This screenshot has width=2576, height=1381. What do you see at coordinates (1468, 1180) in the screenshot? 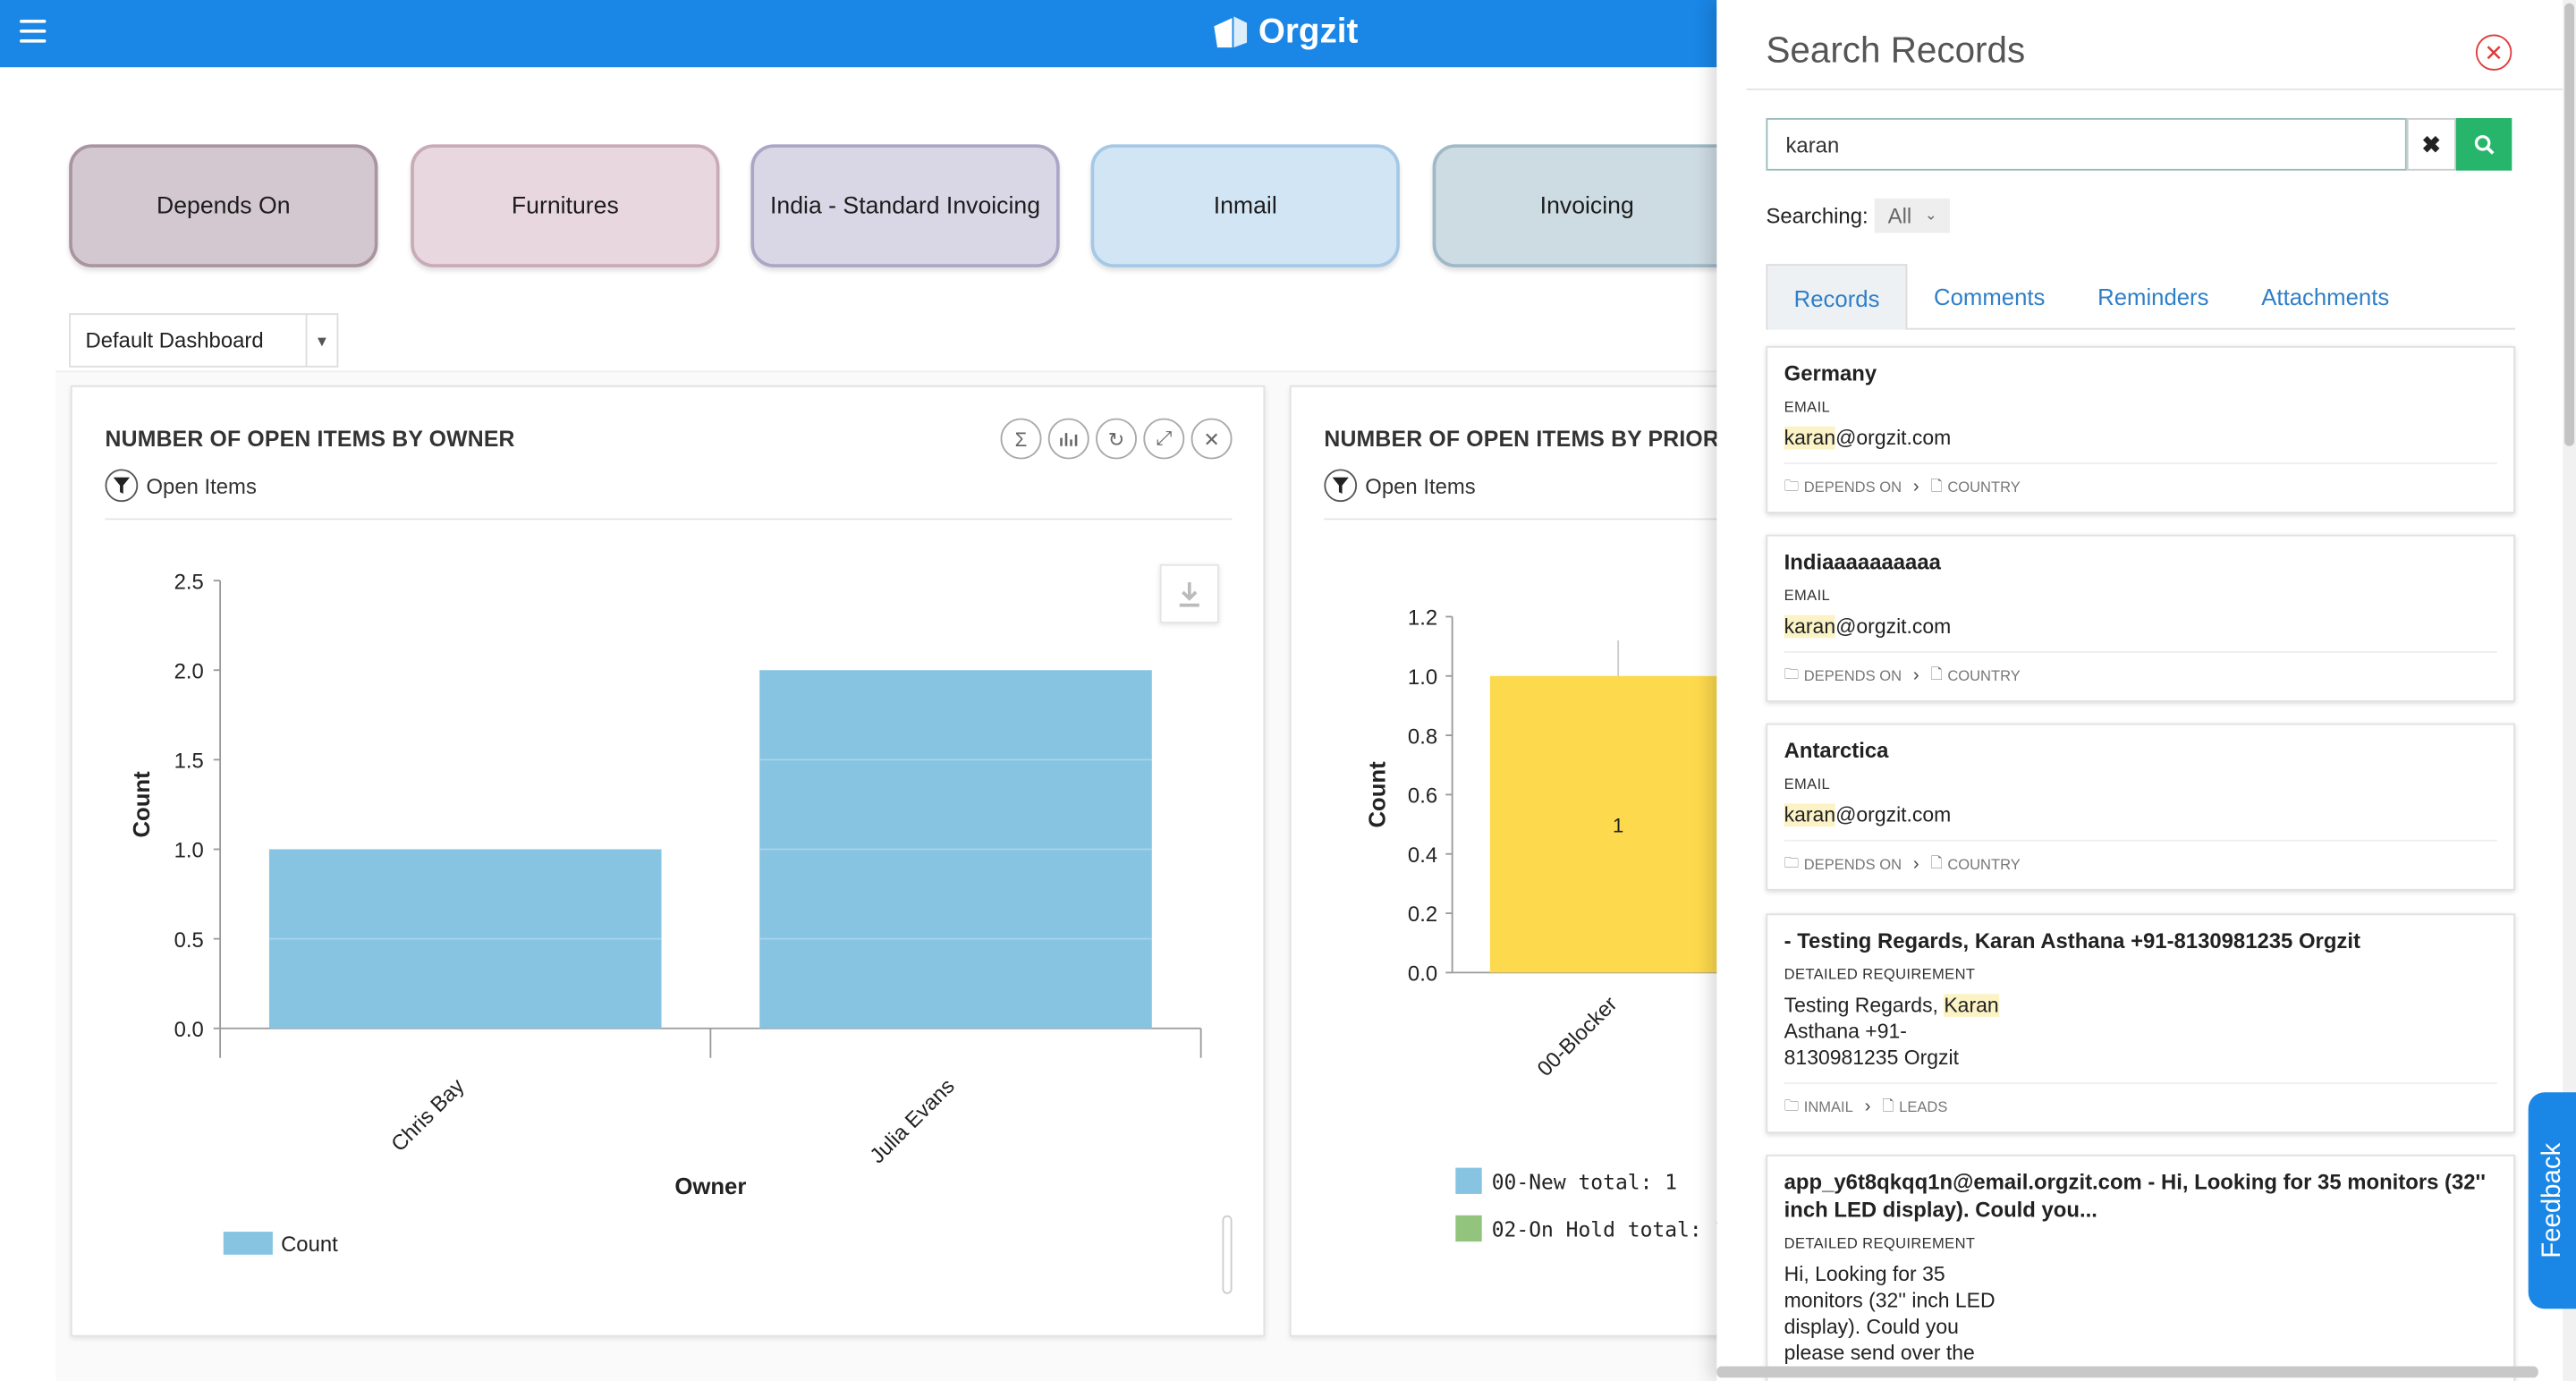
I see `legend-swatch` at bounding box center [1468, 1180].